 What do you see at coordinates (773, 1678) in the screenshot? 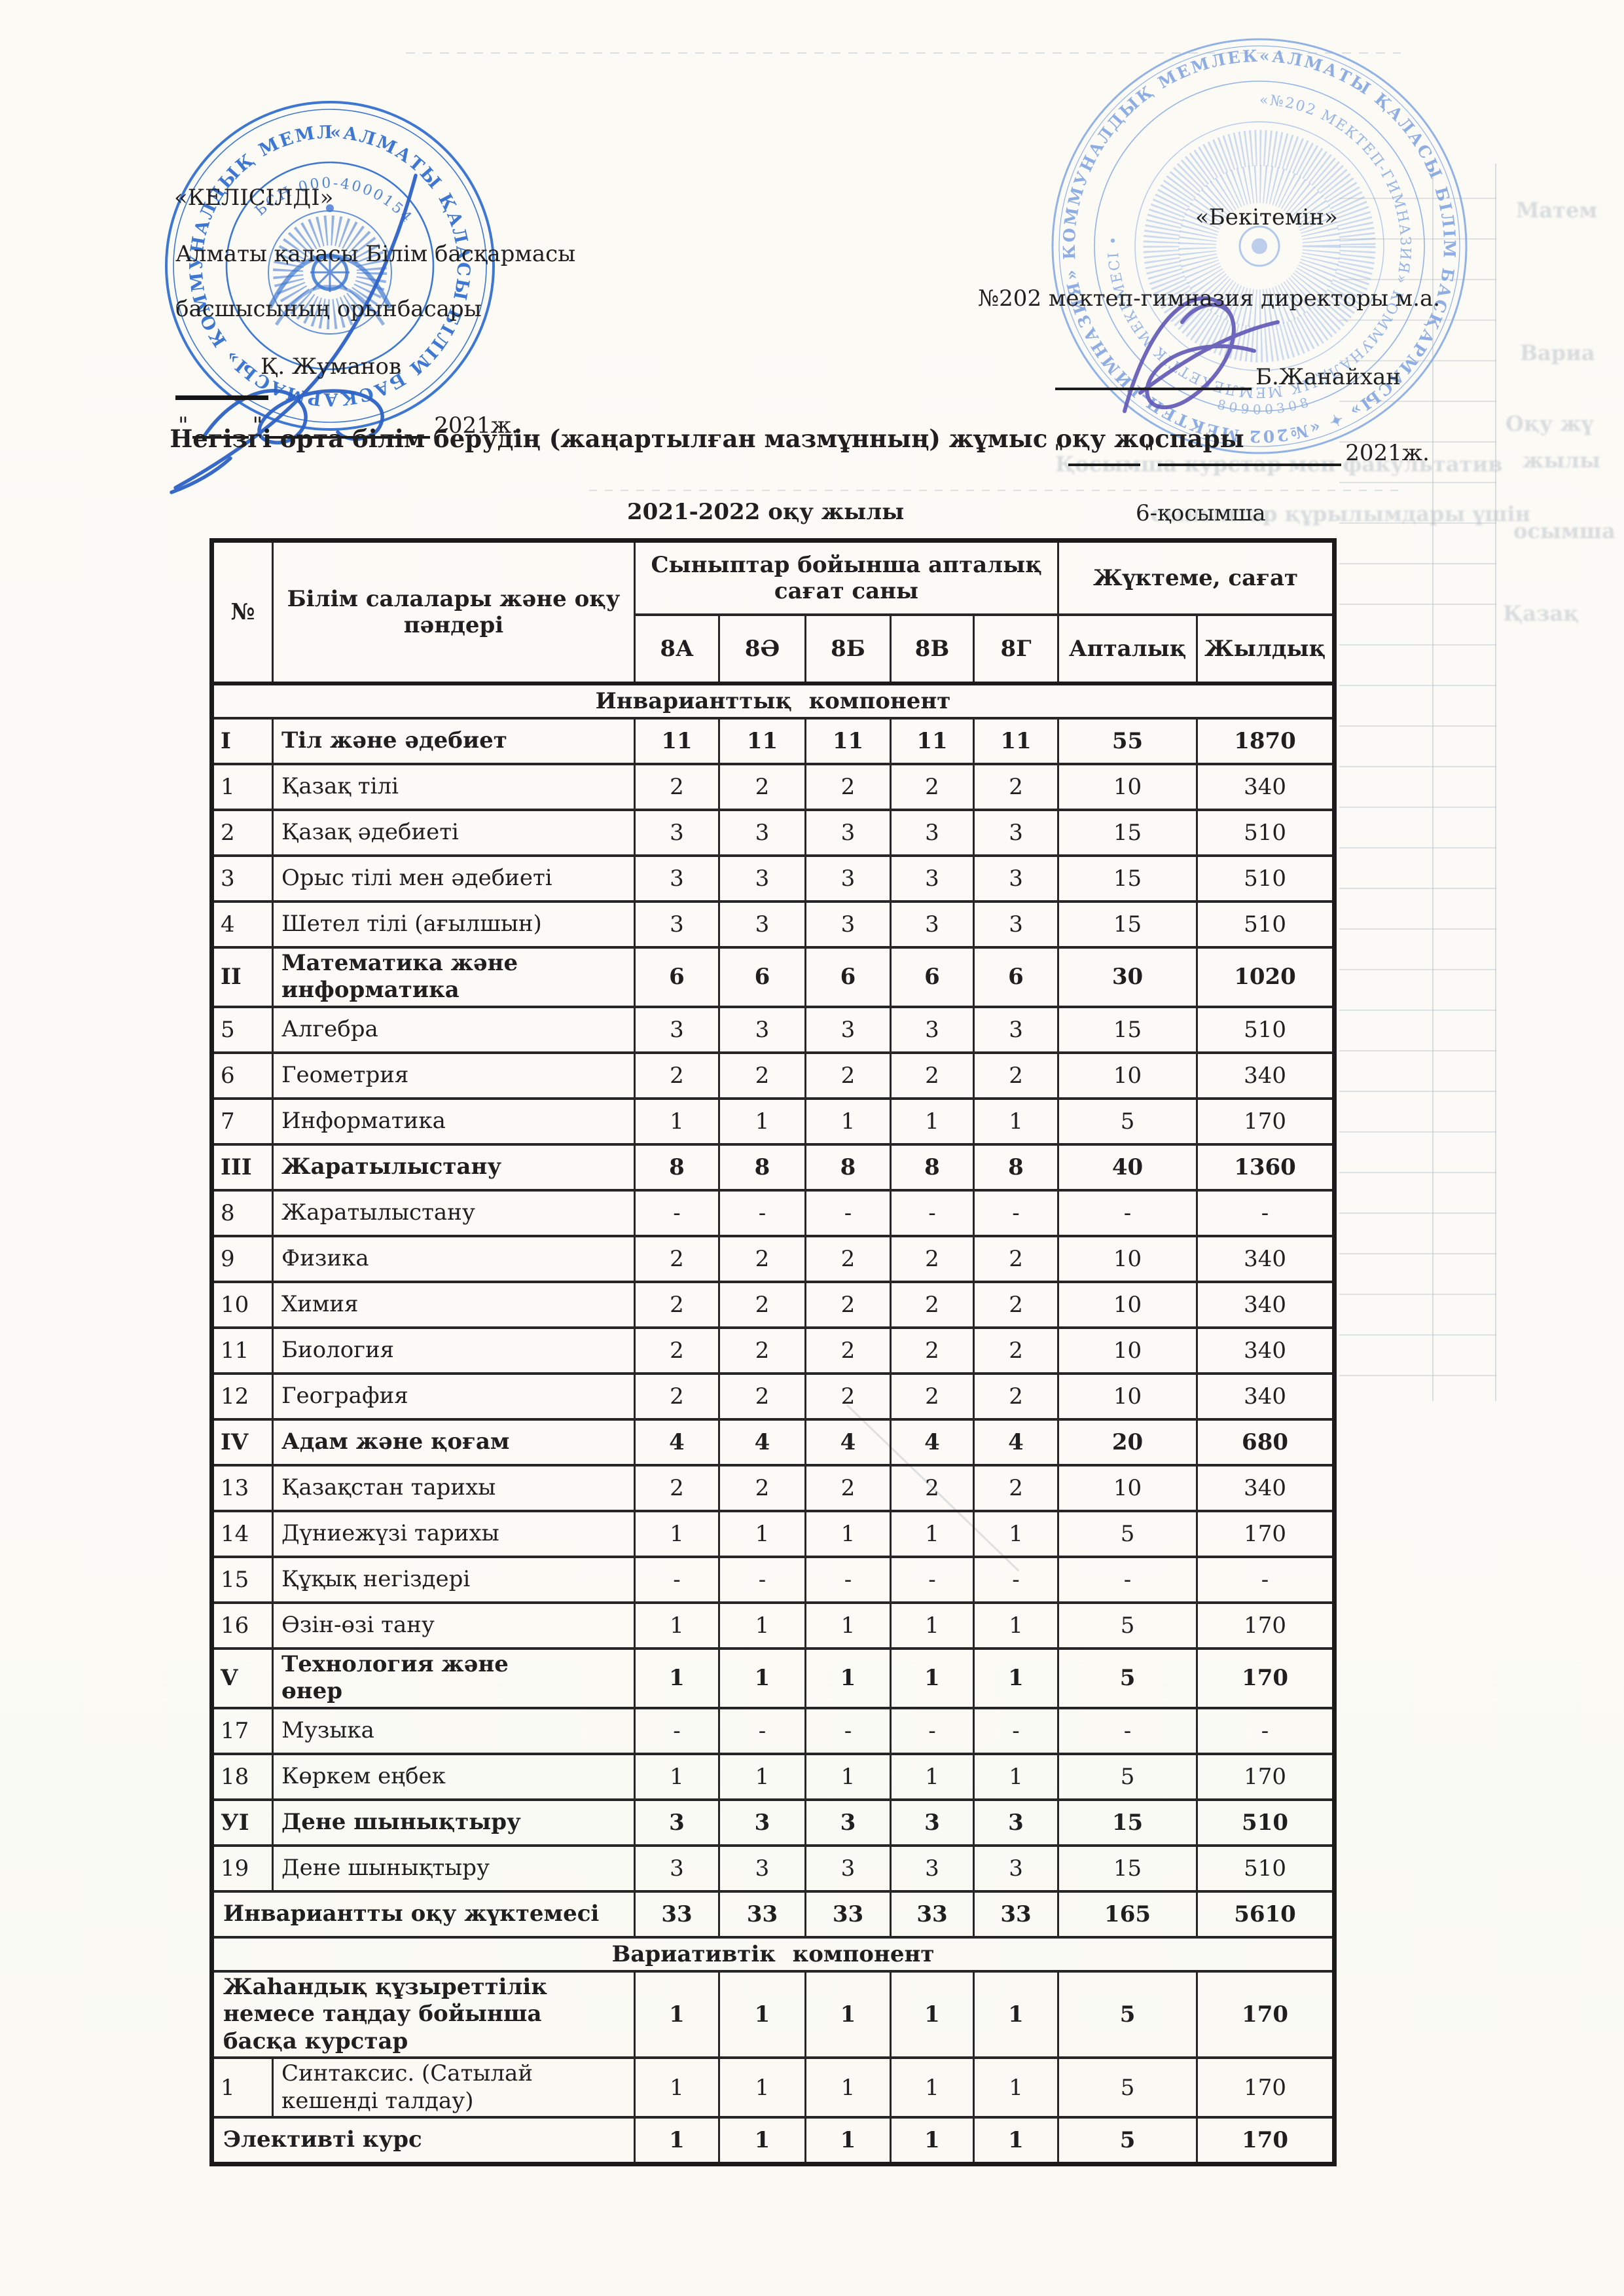
I see `table-row: V Технология және өнер 1 1 1 1 1 5 170` at bounding box center [773, 1678].